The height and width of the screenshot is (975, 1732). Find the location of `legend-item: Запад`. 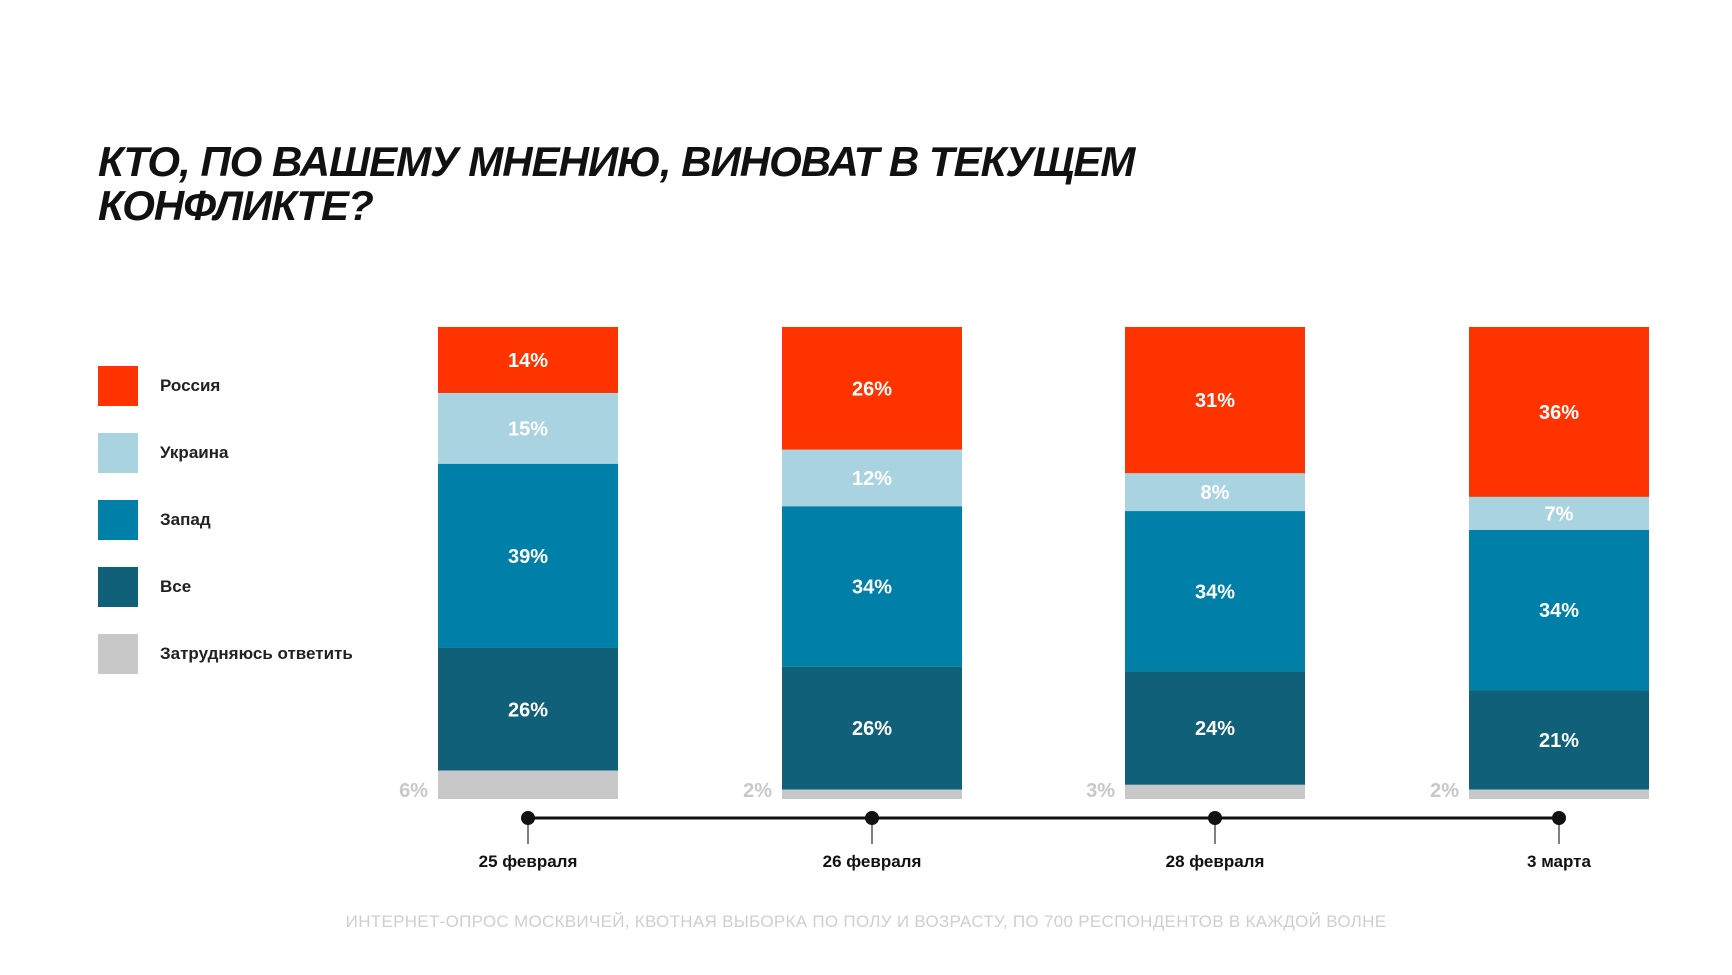

legend-item: Запад is located at coordinates (154, 520).